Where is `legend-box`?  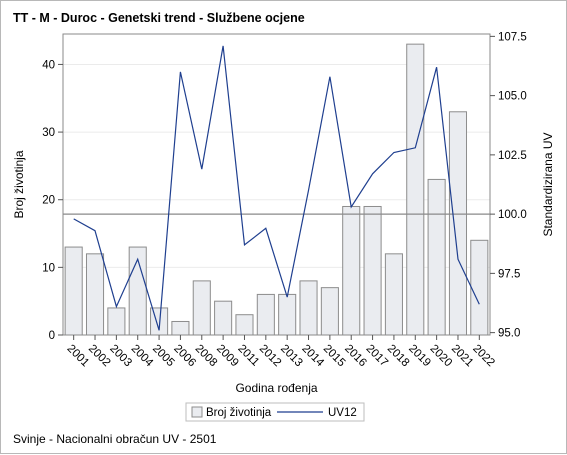
legend-box is located at coordinates (275, 412).